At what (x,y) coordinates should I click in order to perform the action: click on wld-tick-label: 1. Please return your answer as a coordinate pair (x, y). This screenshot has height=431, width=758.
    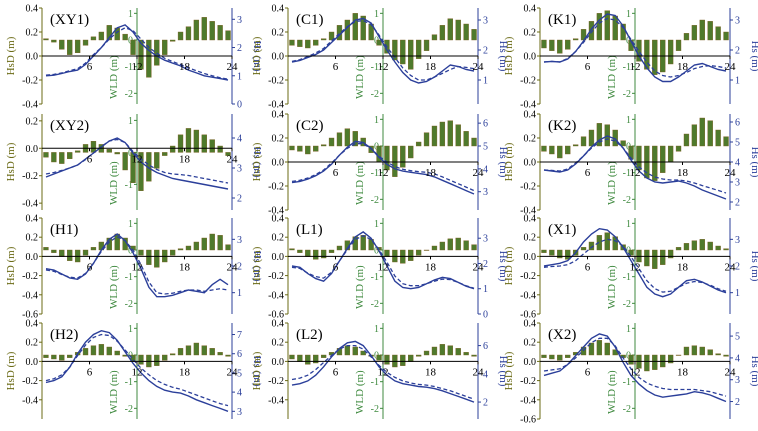
    Looking at the image, I should click on (376, 224).